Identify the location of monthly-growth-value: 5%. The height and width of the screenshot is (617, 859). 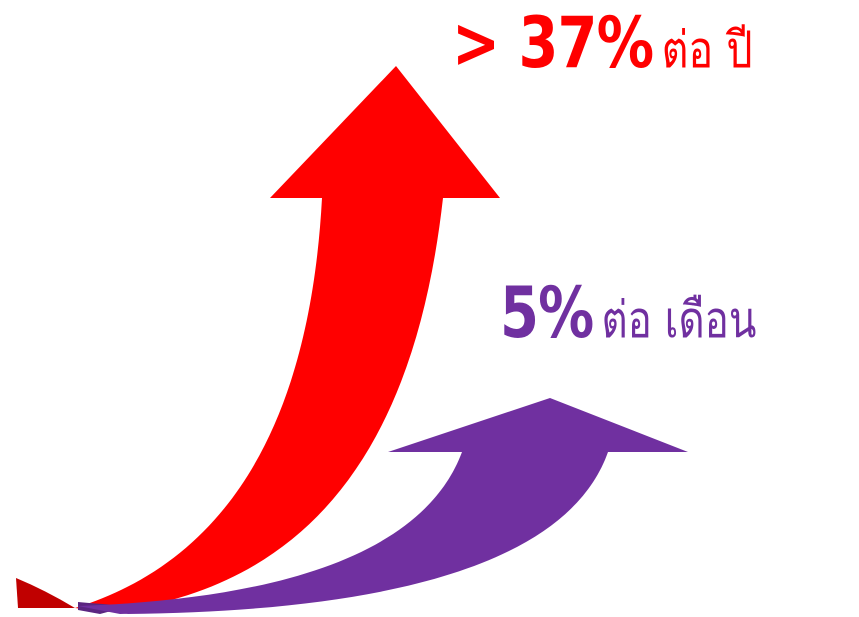
(547, 313).